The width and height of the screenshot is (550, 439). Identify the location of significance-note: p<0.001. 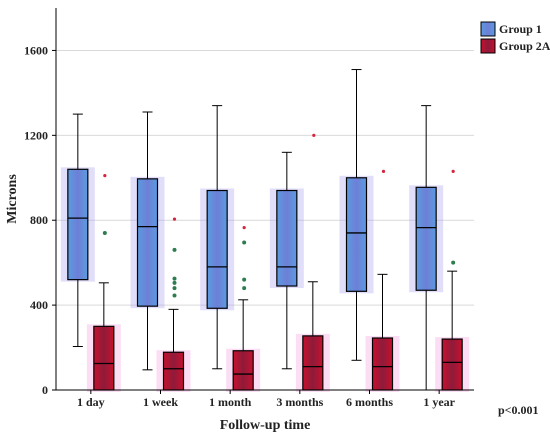
(518, 410).